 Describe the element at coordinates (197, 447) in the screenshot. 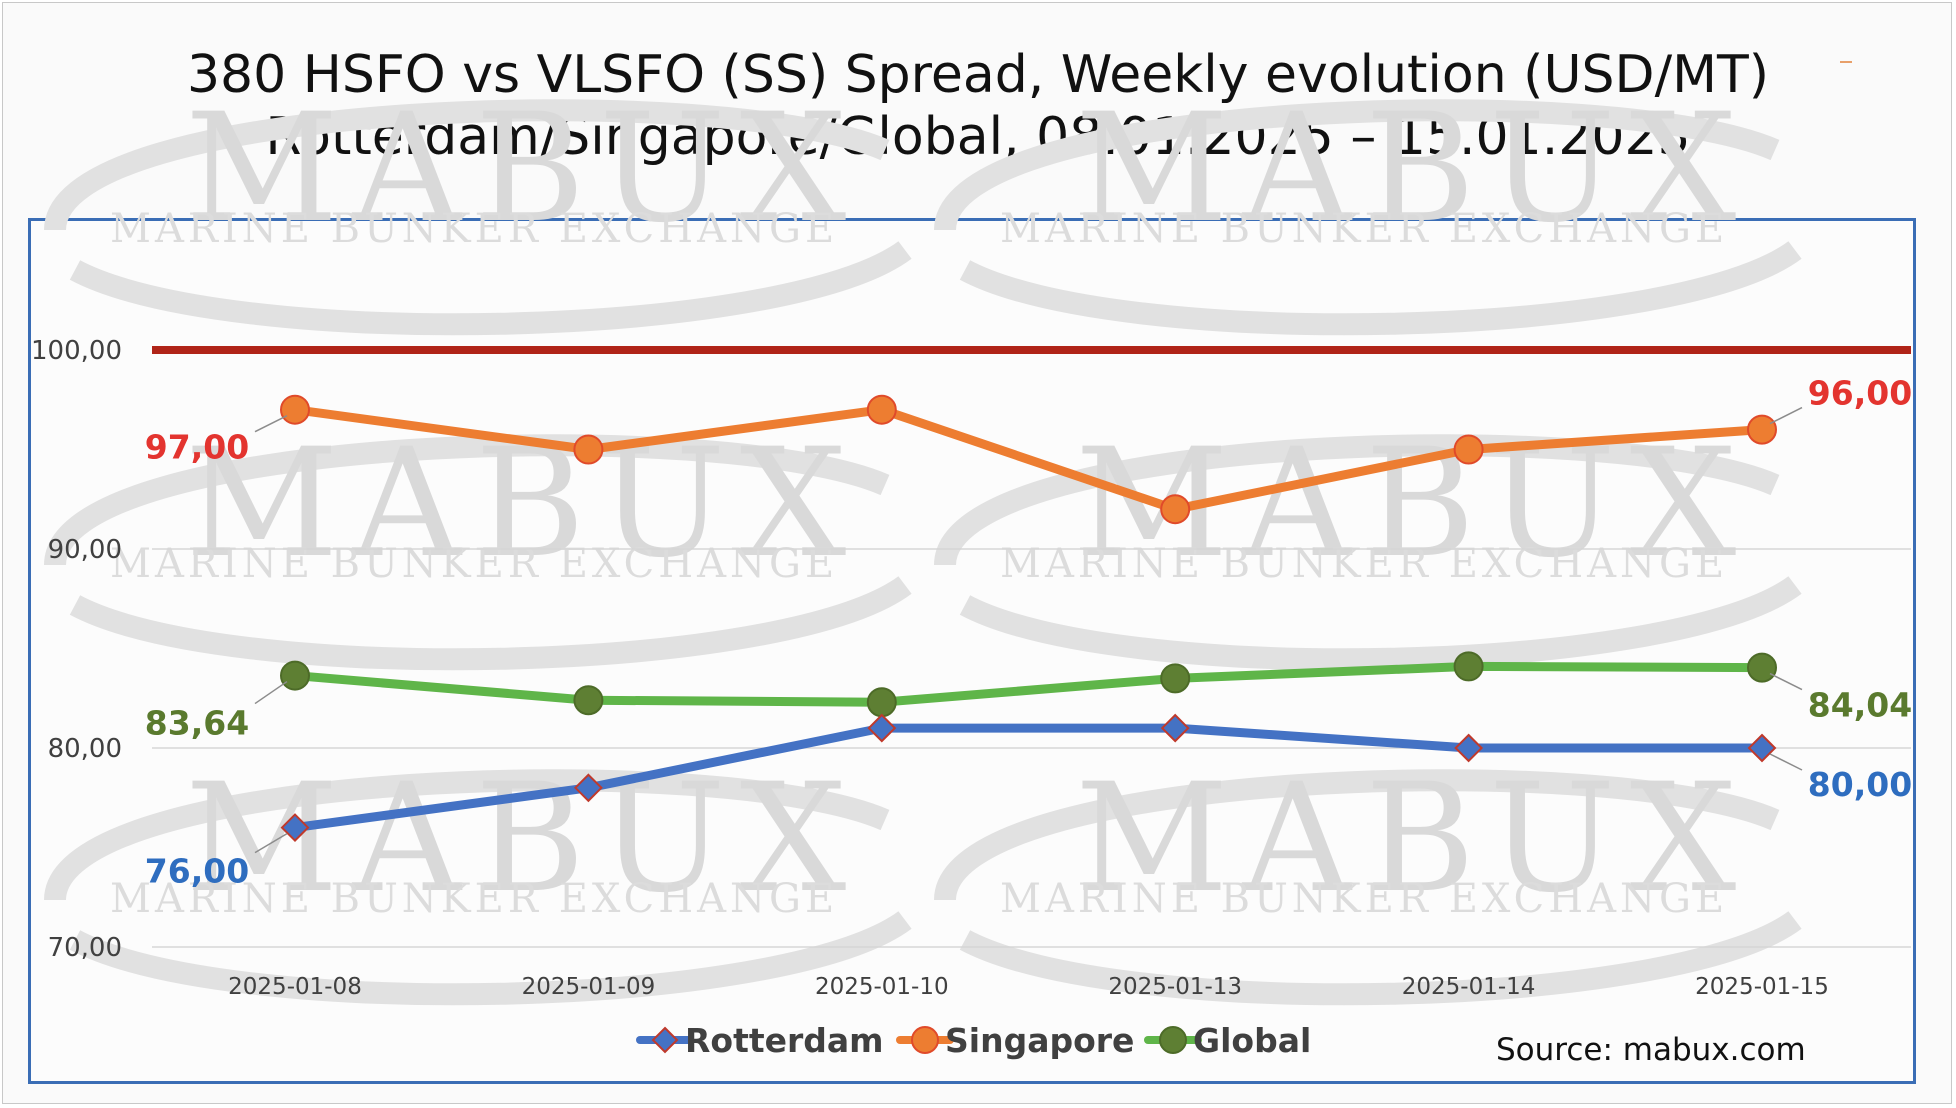

I see `data-label-singapore-first: 97,00` at that location.